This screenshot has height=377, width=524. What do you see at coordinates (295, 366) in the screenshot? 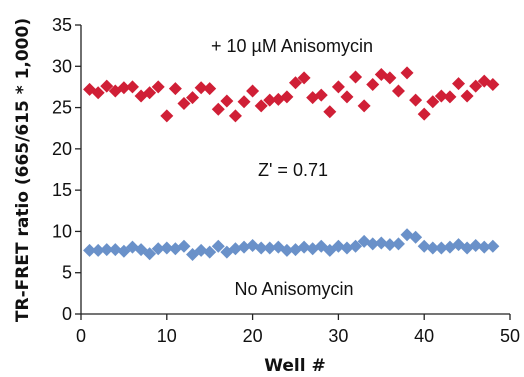
I see `x-axis-title: Well #` at bounding box center [295, 366].